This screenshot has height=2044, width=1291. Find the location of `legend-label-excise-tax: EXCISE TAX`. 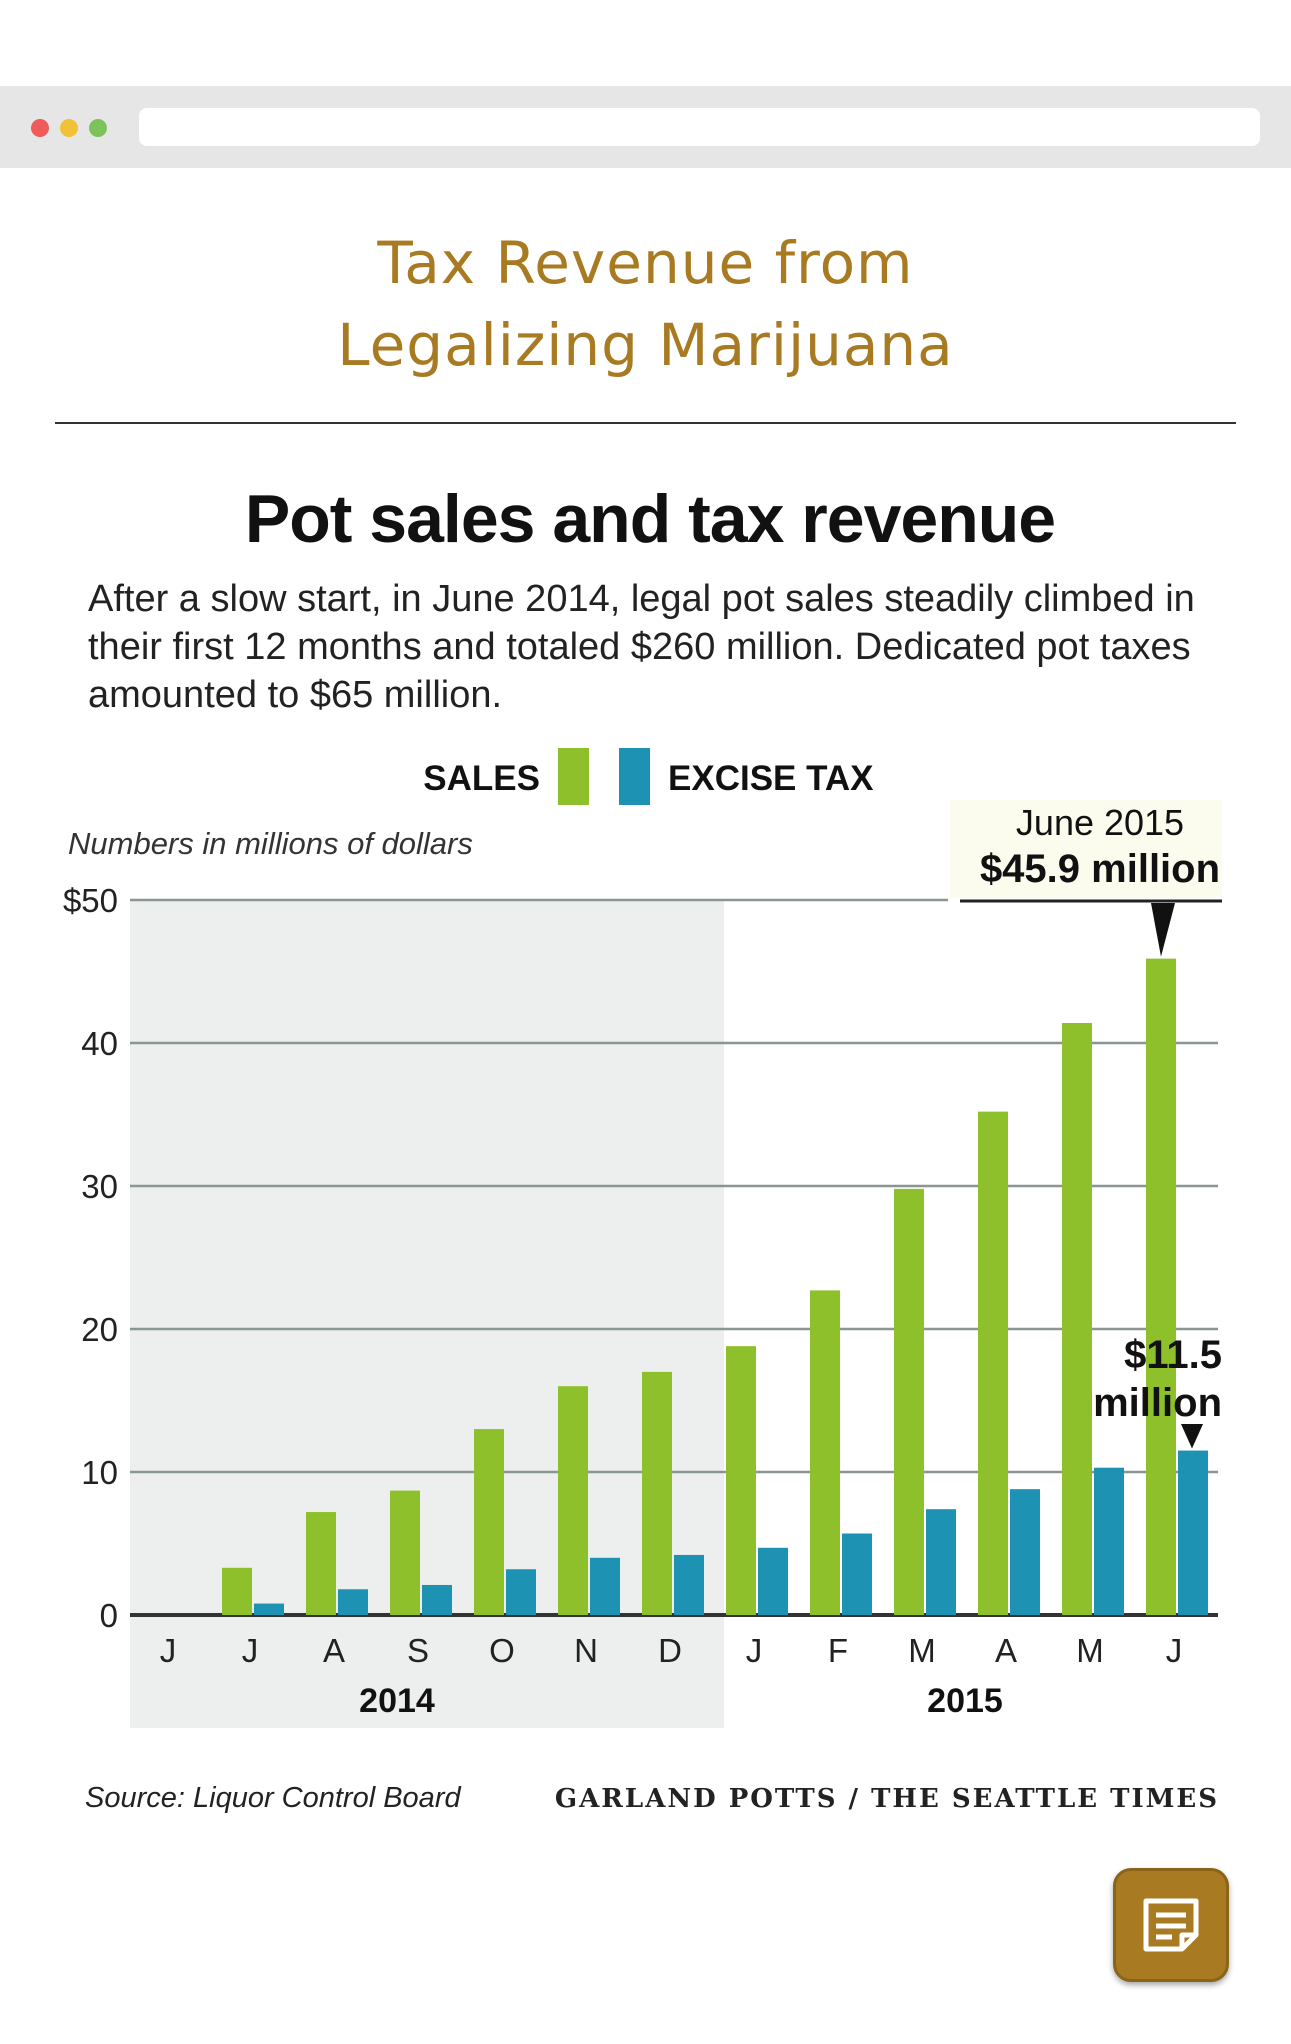

legend-label-excise-tax: EXCISE TAX is located at coordinates (771, 778).